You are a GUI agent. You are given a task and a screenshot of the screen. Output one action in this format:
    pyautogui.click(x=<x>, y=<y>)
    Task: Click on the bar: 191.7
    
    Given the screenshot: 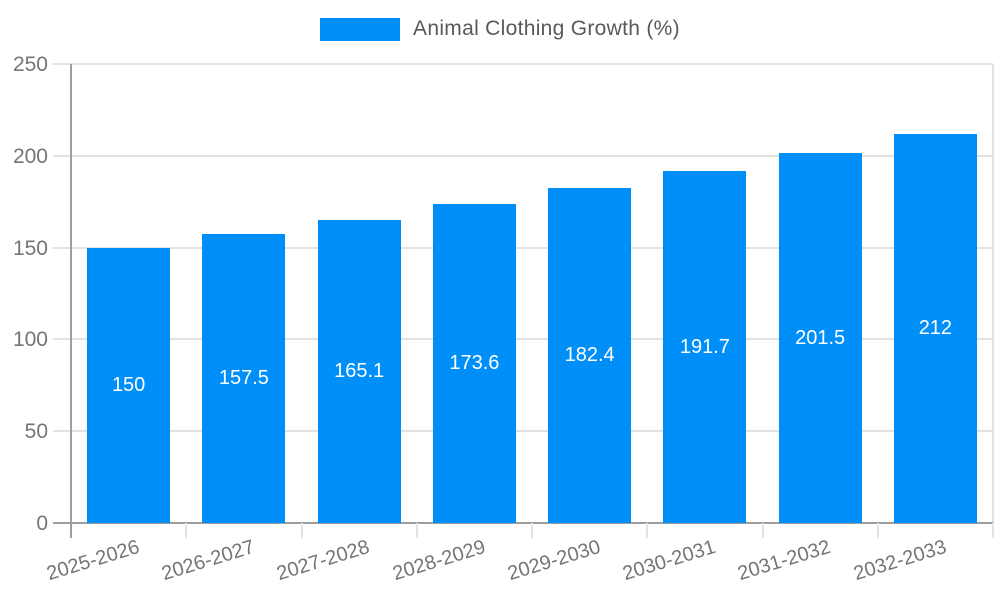 What is the action you would take?
    pyautogui.click(x=705, y=347)
    